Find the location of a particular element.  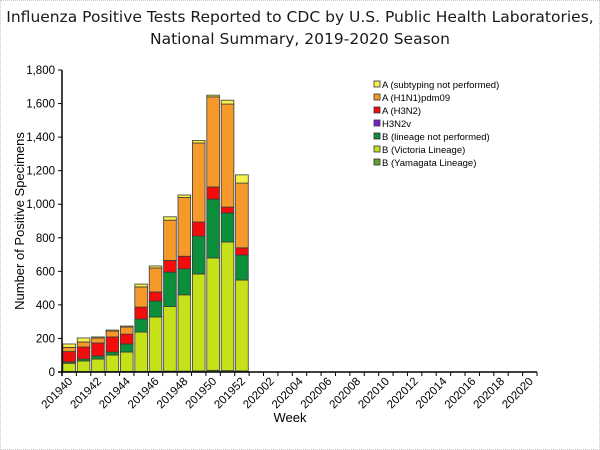

x-tick-label: 202012 is located at coordinates (403, 394).